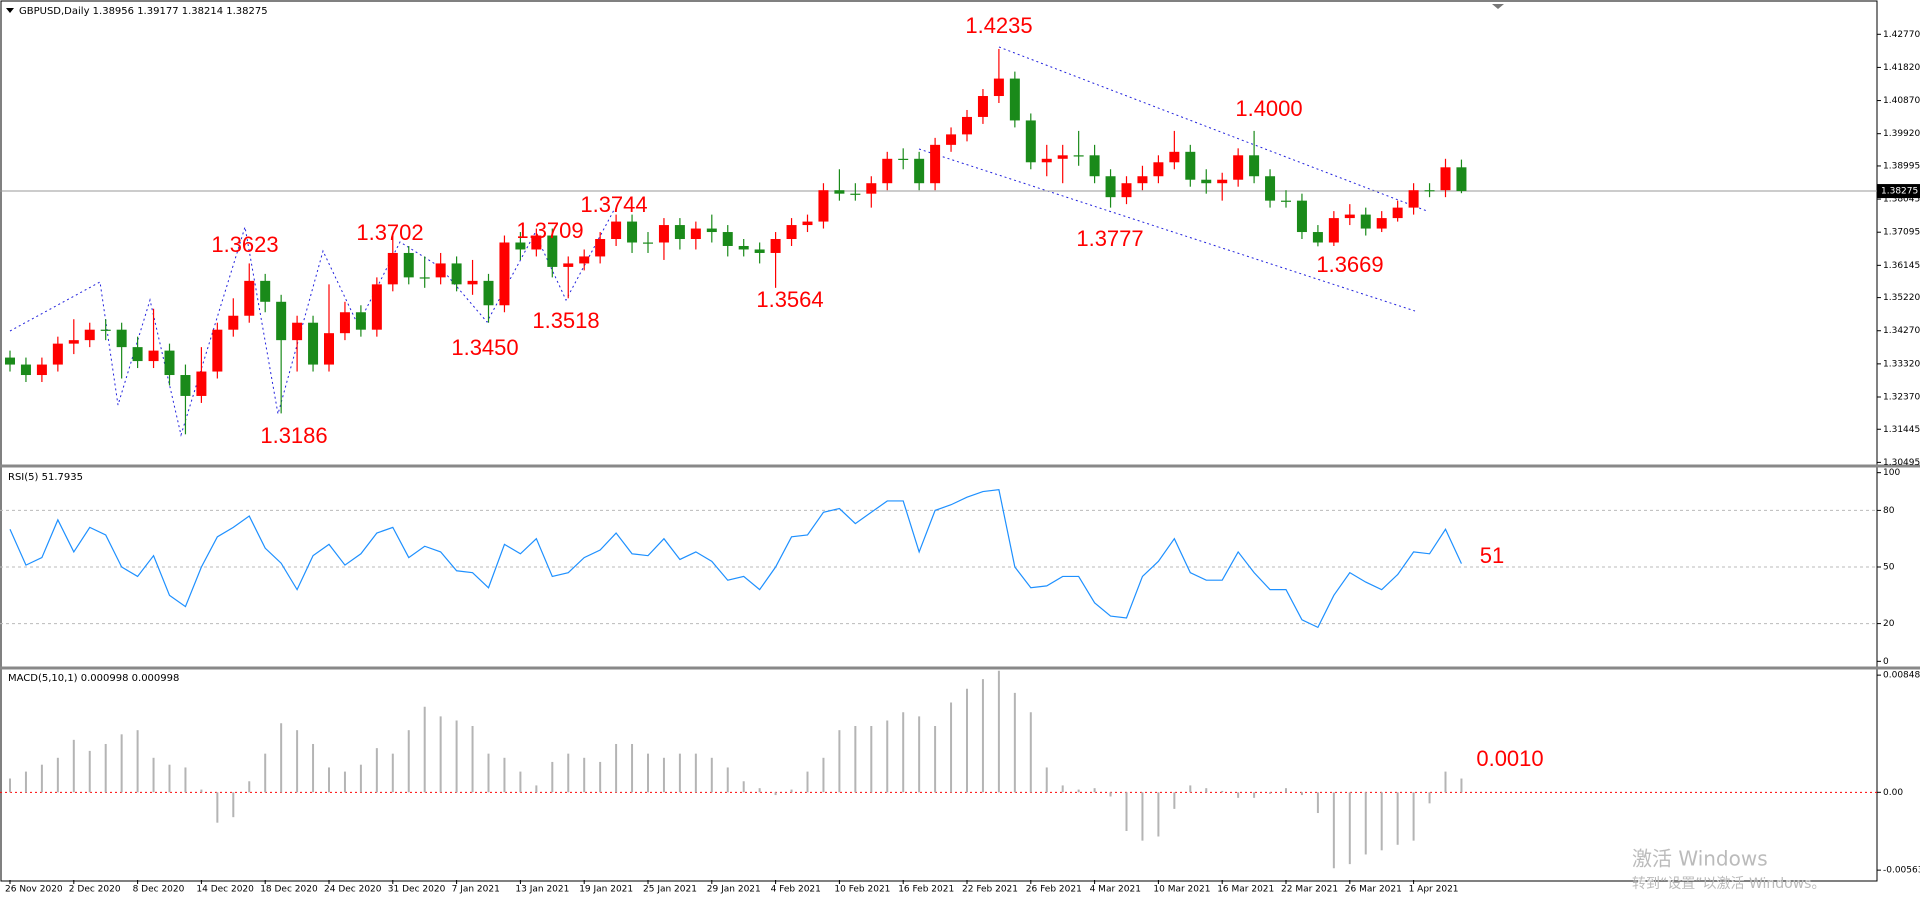 The image size is (1920, 900). I want to click on x-tick-label: 4 Feb 2021, so click(796, 890).